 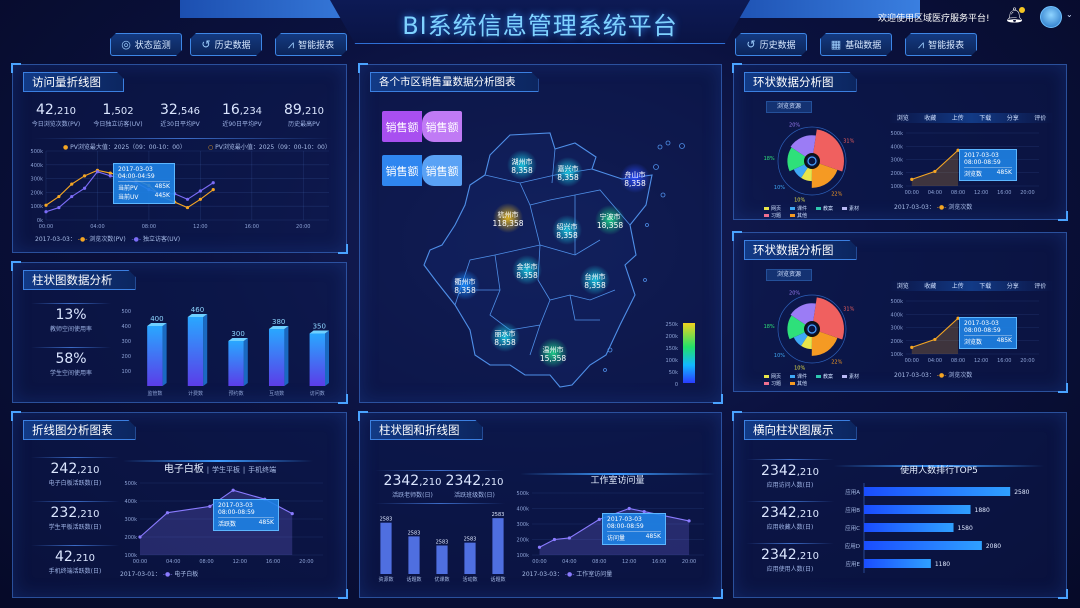 What do you see at coordinates (852, 546) in the screenshot?
I see `category-label: 应用D` at bounding box center [852, 546].